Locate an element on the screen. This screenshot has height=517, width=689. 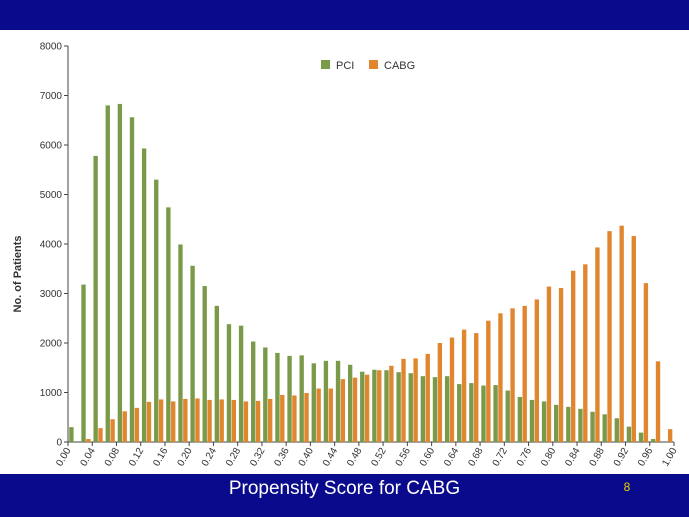
y-tick-label: 0 is located at coordinates (59, 443).